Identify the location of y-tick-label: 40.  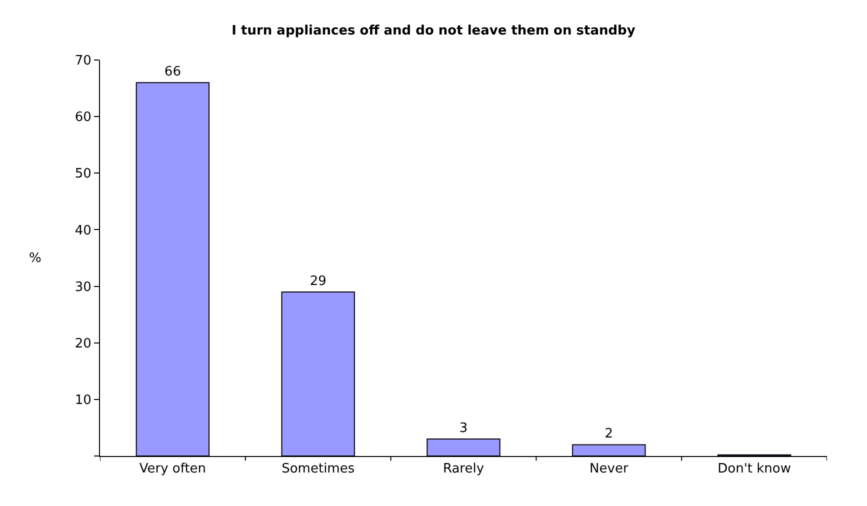
(83, 230).